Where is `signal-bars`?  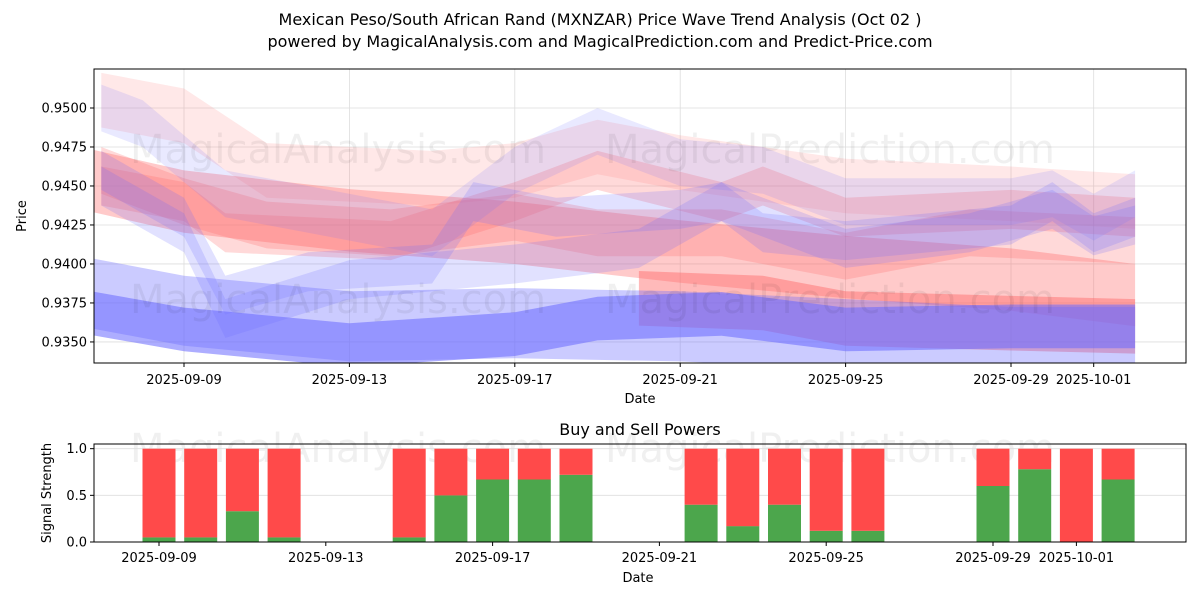
signal-bars is located at coordinates (638, 495).